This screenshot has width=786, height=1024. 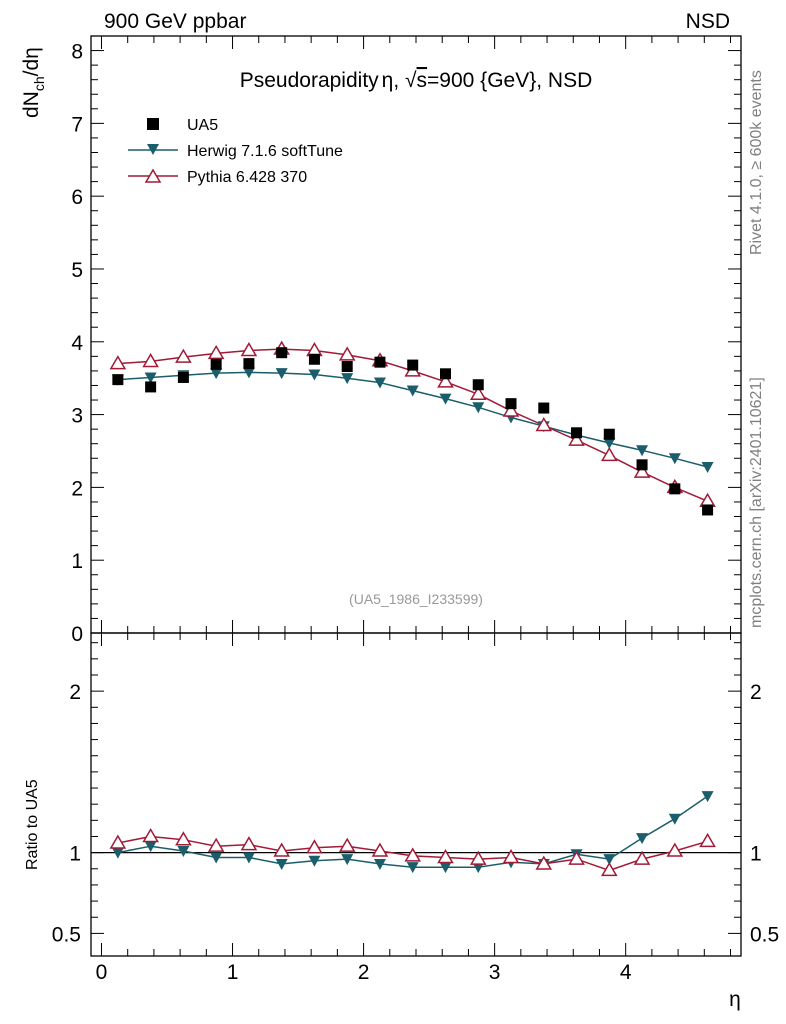 I want to click on ratio-y-axis-label: Ratio to UA5, so click(x=32, y=824).